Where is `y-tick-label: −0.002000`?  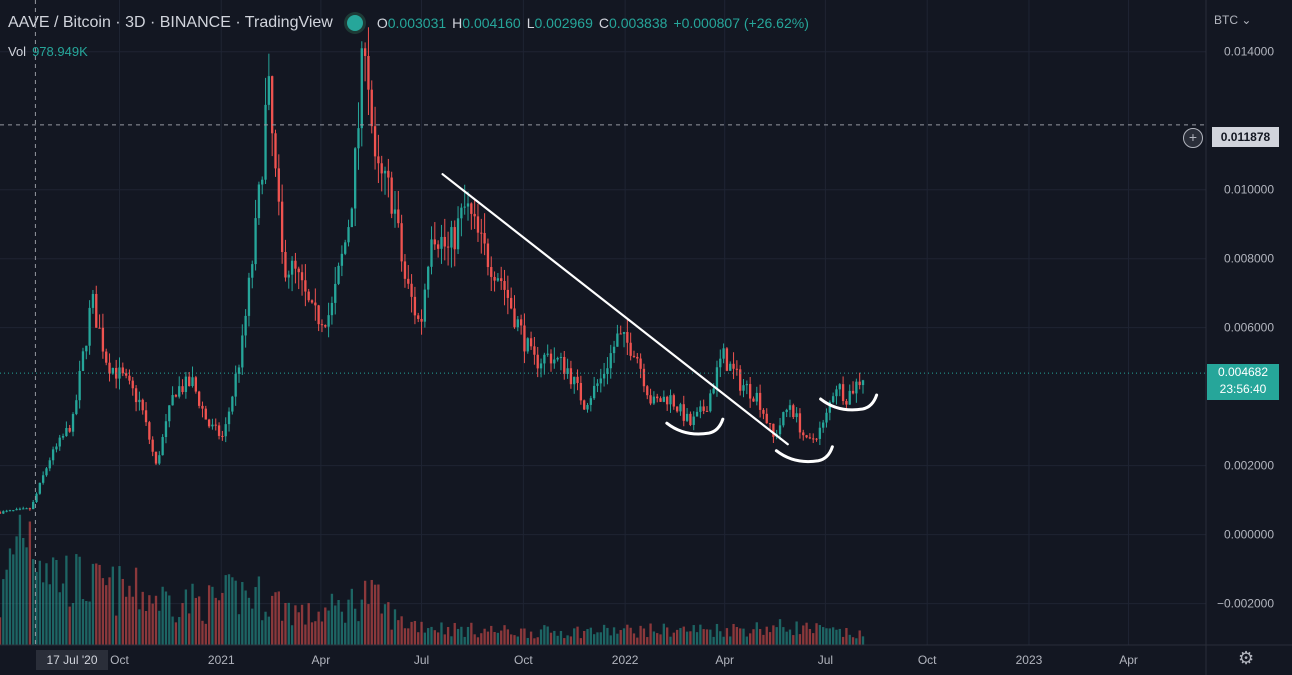 y-tick-label: −0.002000 is located at coordinates (1245, 604).